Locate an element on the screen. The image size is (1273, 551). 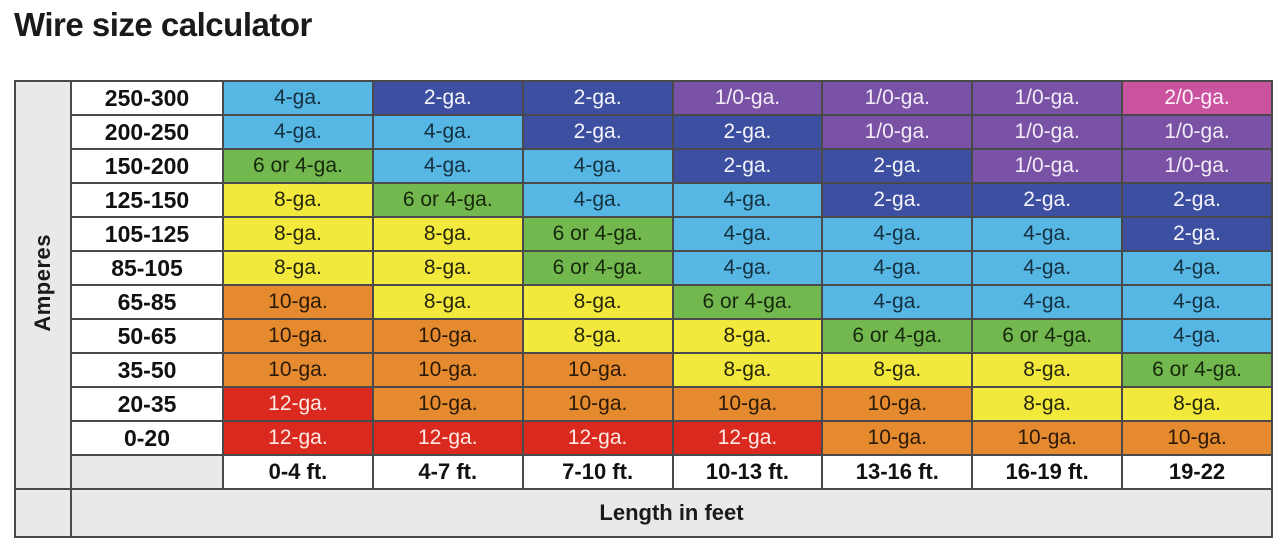
amperes-axis-cell: Amperes is located at coordinates (43, 285).